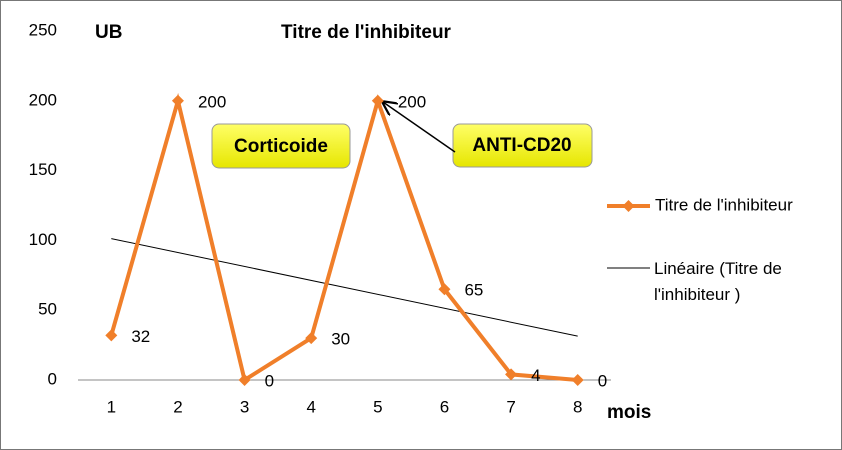 This screenshot has width=842, height=450. I want to click on data-label: 30, so click(340, 339).